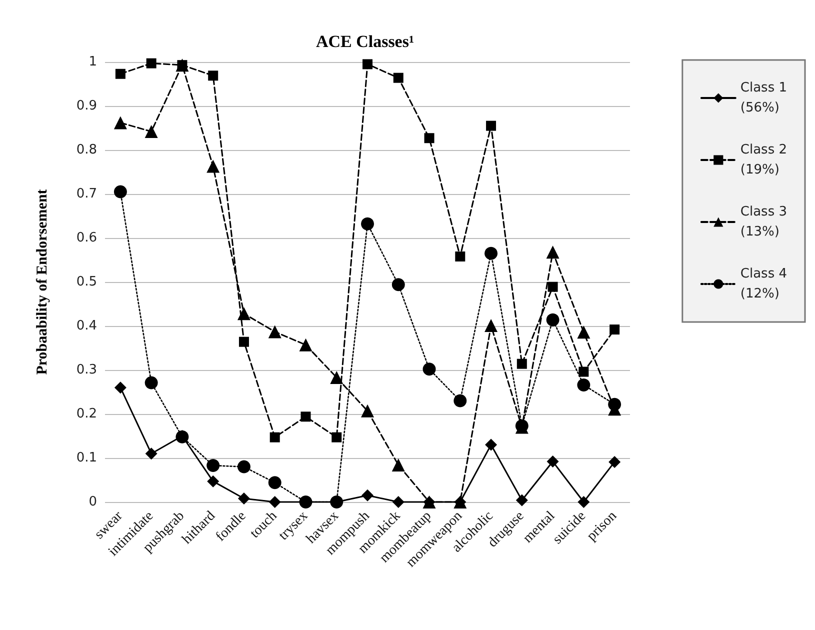 This screenshot has height=630, width=815. What do you see at coordinates (86, 458) in the screenshot?
I see `y-tick-label: 0.1` at bounding box center [86, 458].